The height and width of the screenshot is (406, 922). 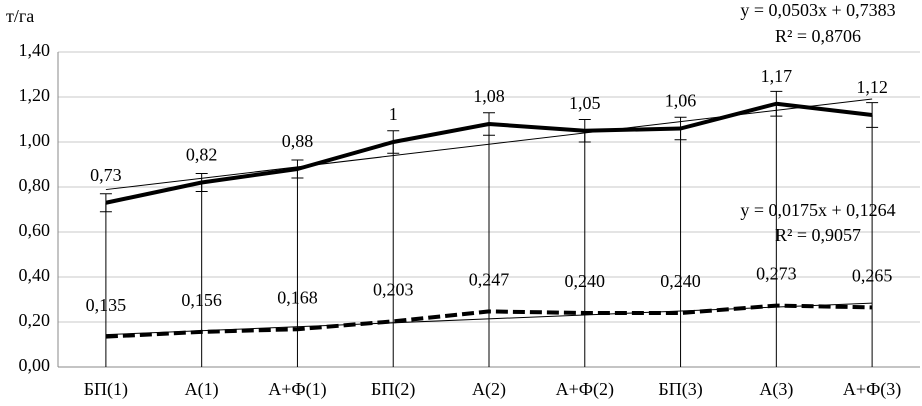 I want to click on y-tick-label: 1,40, so click(x=35, y=50).